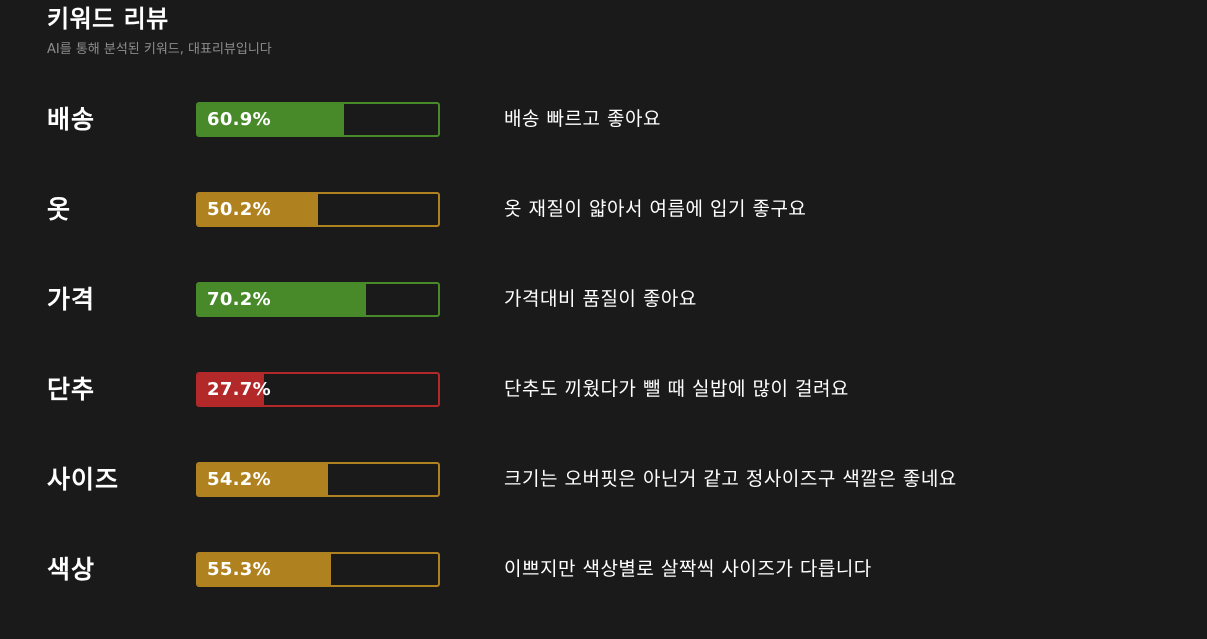  What do you see at coordinates (239, 569) in the screenshot?
I see `percent-label: 55.3%` at bounding box center [239, 569].